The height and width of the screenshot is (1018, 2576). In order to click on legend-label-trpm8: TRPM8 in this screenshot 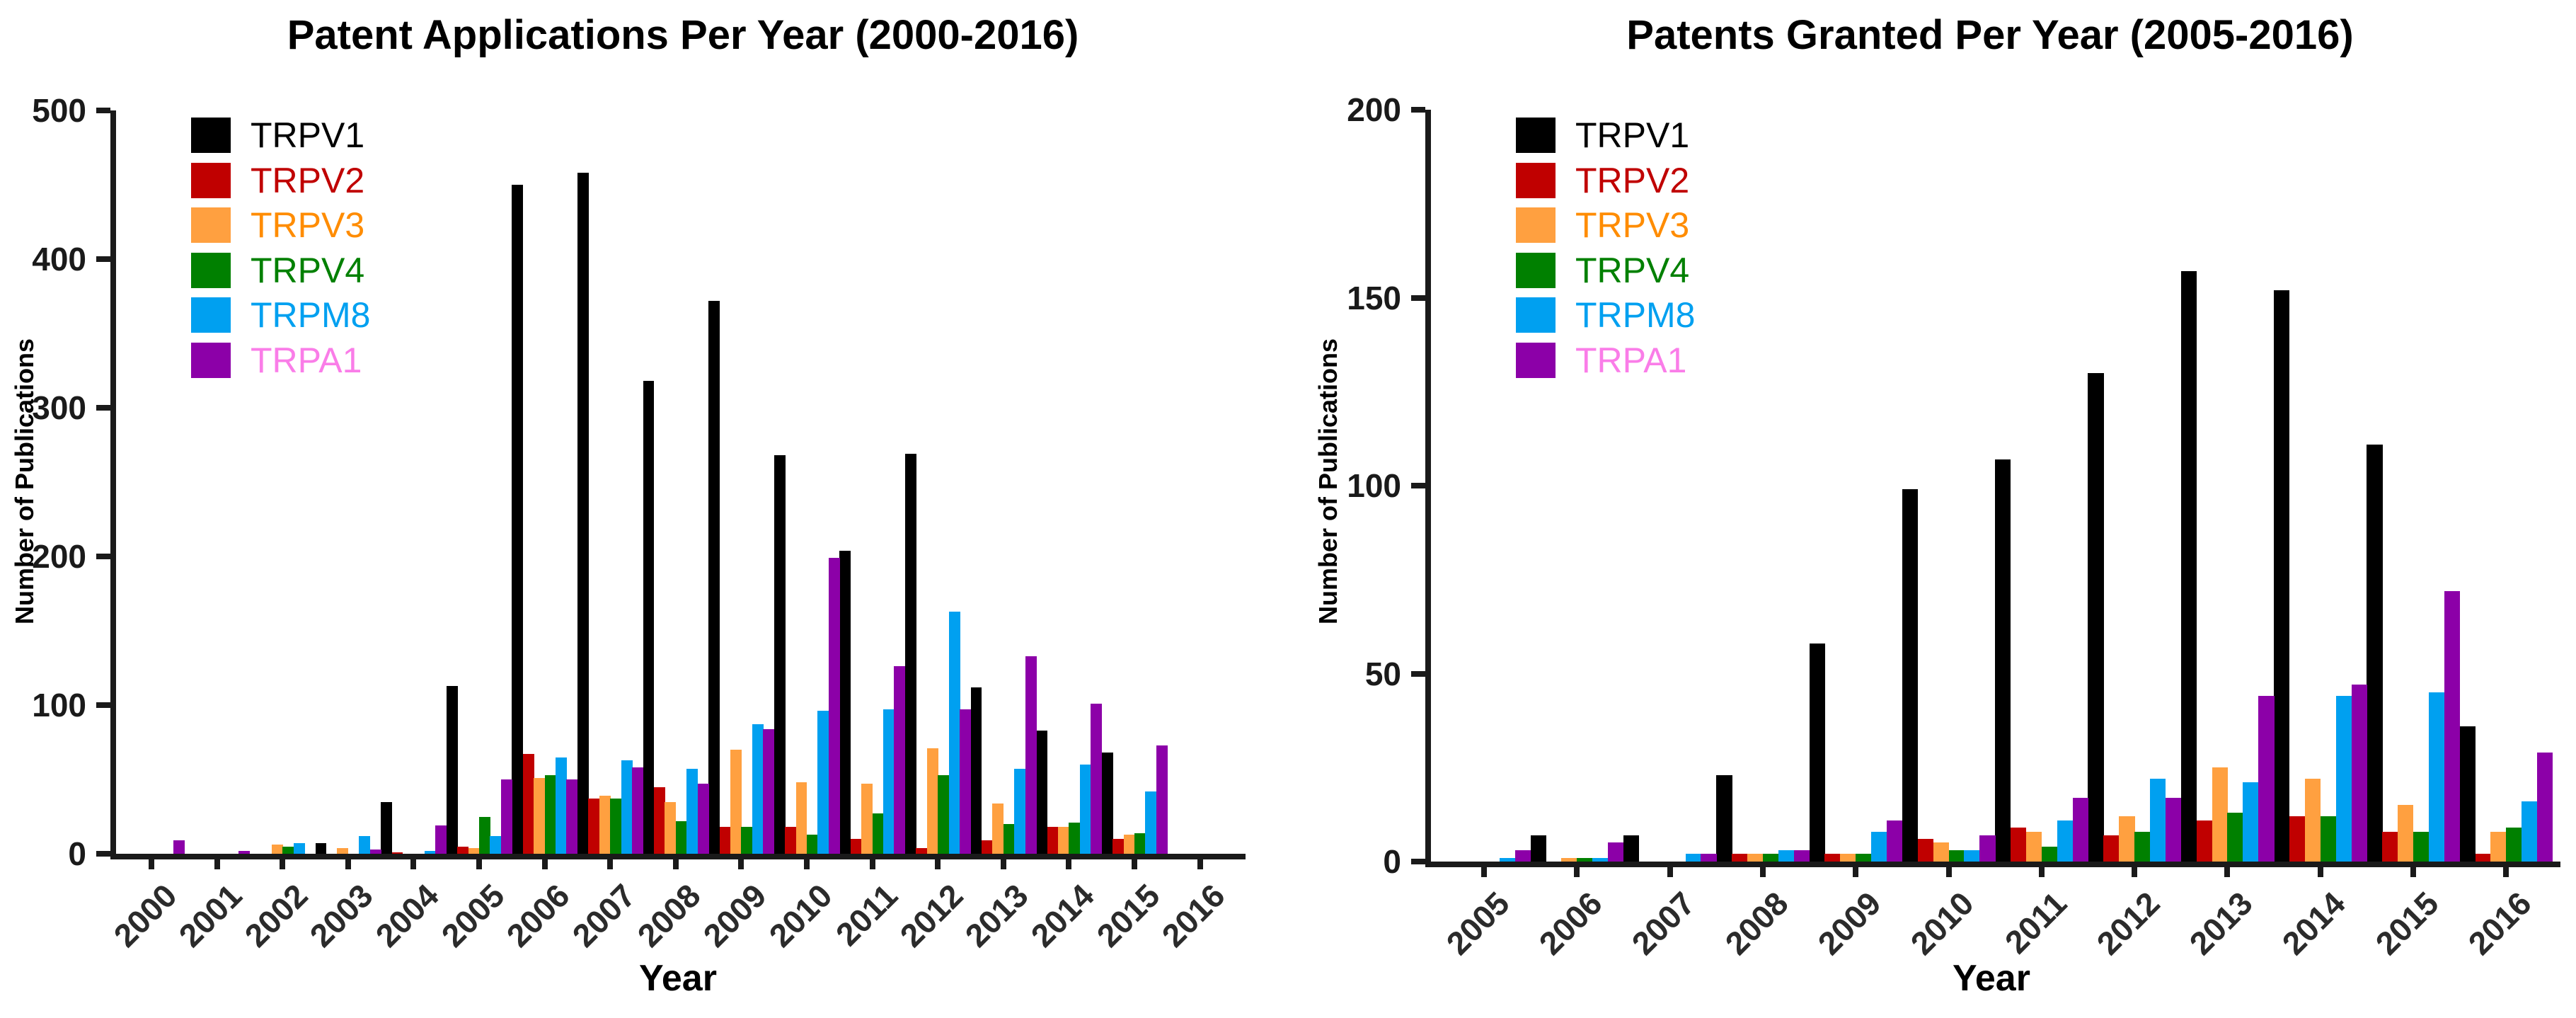, I will do `click(1636, 315)`.